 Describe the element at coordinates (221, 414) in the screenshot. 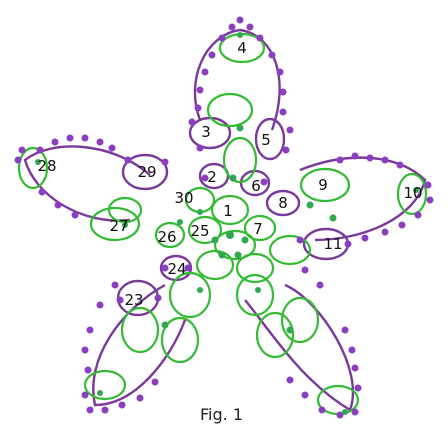

I see `figure-caption: Fig. 1` at that location.